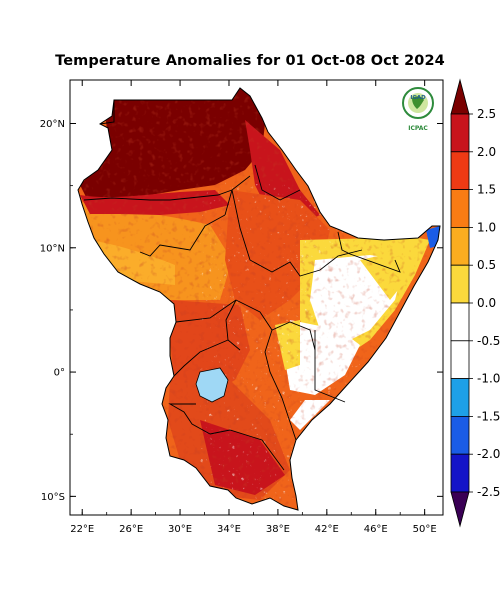 The height and width of the screenshot is (600, 500). What do you see at coordinates (475, 303) in the screenshot?
I see `colorbar: 2.5 2.0 1.5 1.0 0.5 0.0 -0.5 -1.0 -1.5 -2.0 -2.5` at bounding box center [475, 303].